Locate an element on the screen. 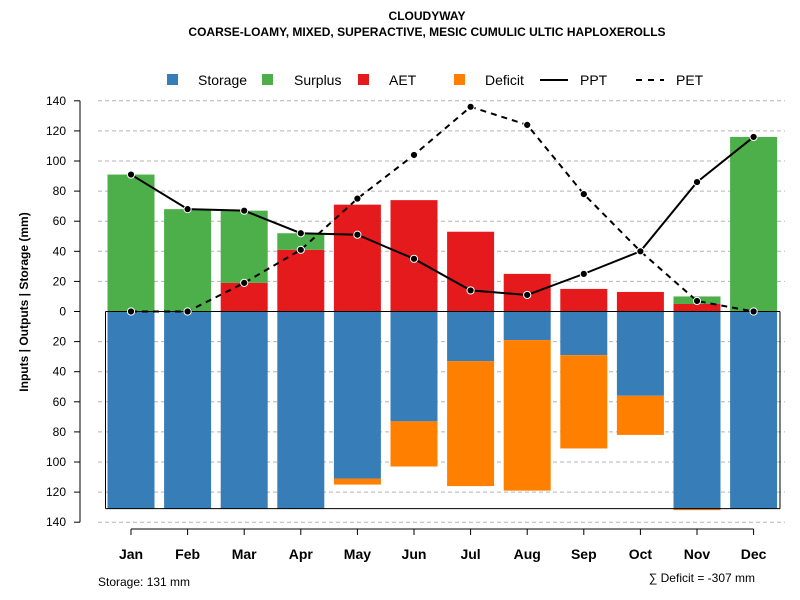 The image size is (800, 600). y-tick-label: 0 is located at coordinates (62, 312).